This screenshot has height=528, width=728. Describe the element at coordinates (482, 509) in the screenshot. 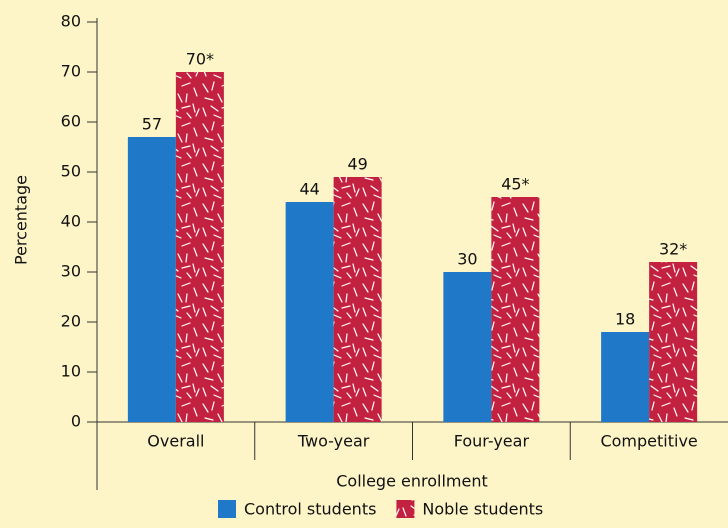

I see `legend-label: Noble students` at that location.